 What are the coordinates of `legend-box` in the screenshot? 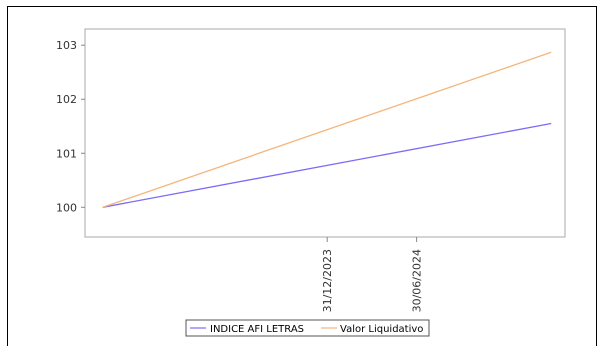 It's located at (307, 328).